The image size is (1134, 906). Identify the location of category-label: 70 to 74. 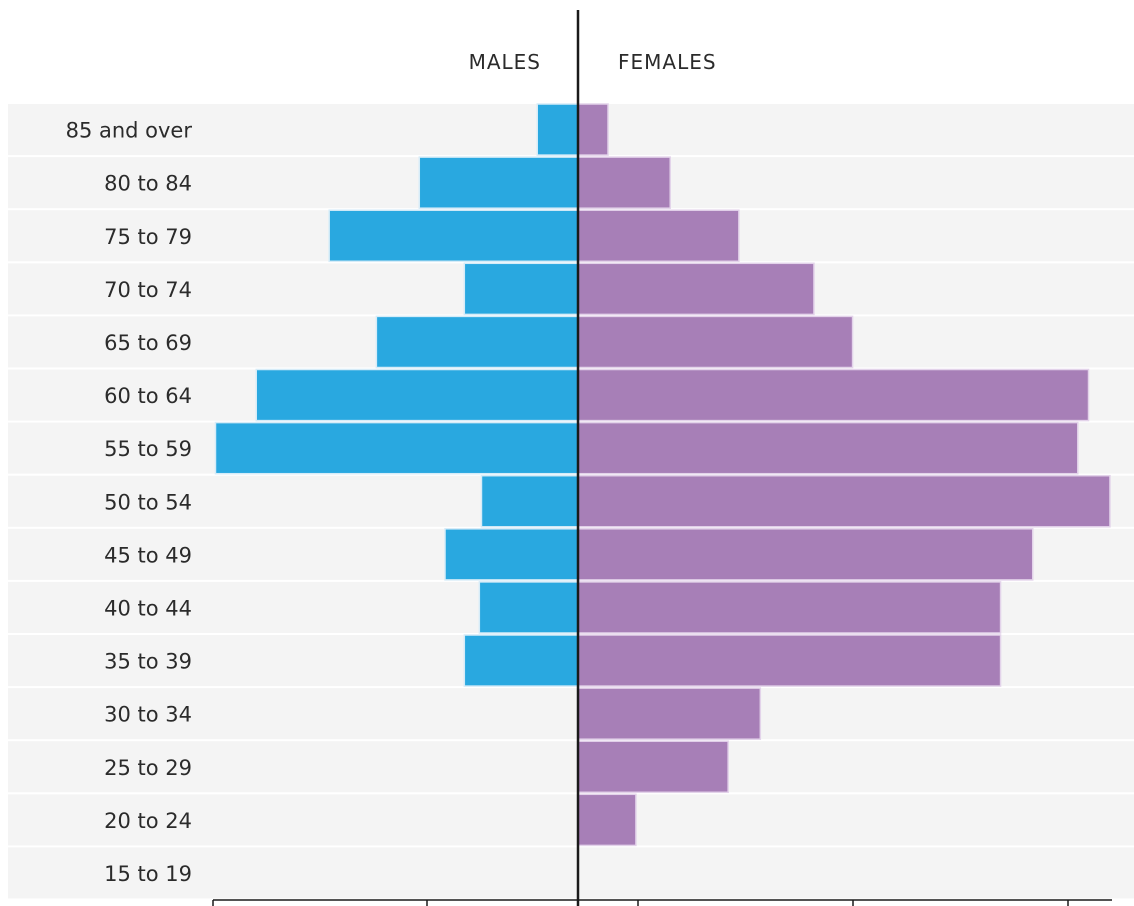
(148, 290).